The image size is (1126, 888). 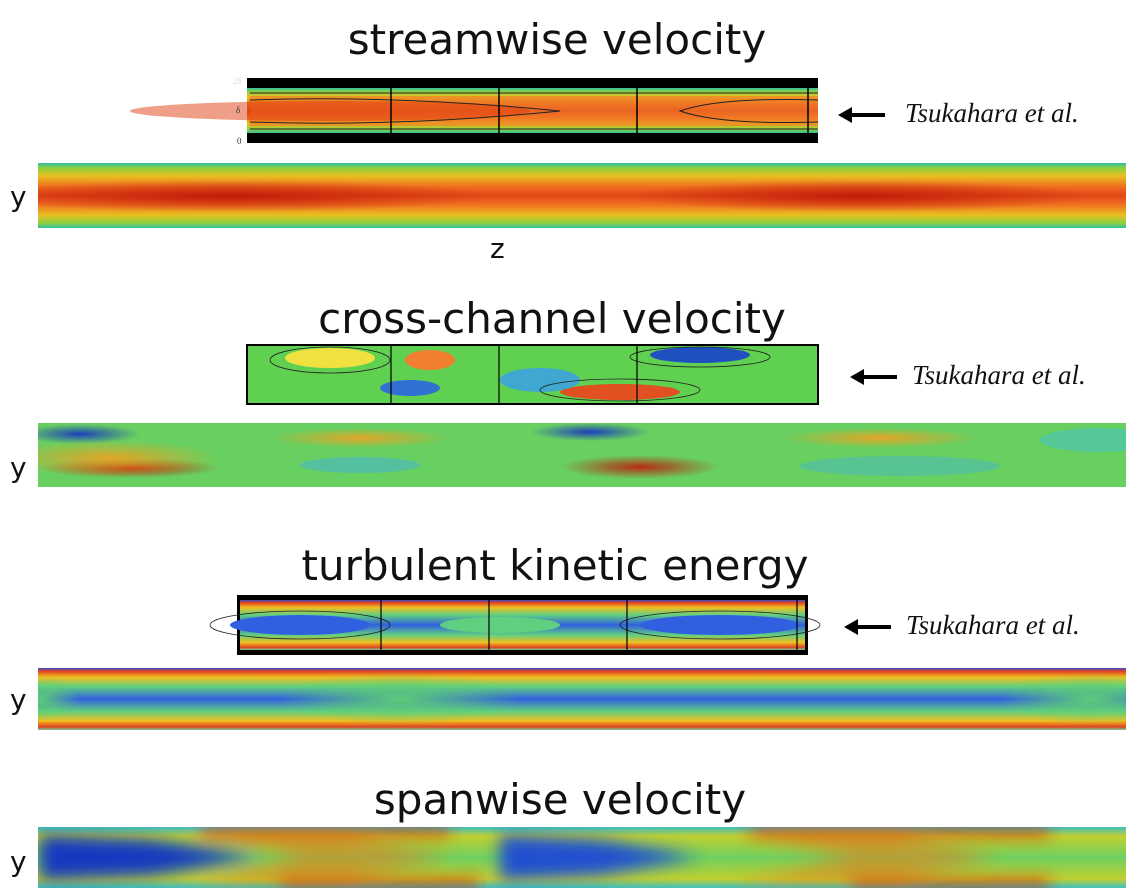 I want to click on tick-label: 2δ, so click(x=237, y=81).